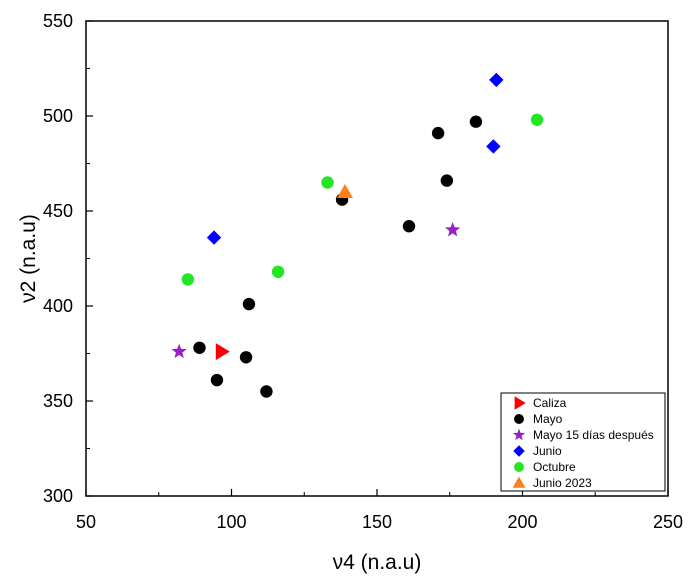 The height and width of the screenshot is (582, 696). I want to click on legend-label: Octubre, so click(554, 467).